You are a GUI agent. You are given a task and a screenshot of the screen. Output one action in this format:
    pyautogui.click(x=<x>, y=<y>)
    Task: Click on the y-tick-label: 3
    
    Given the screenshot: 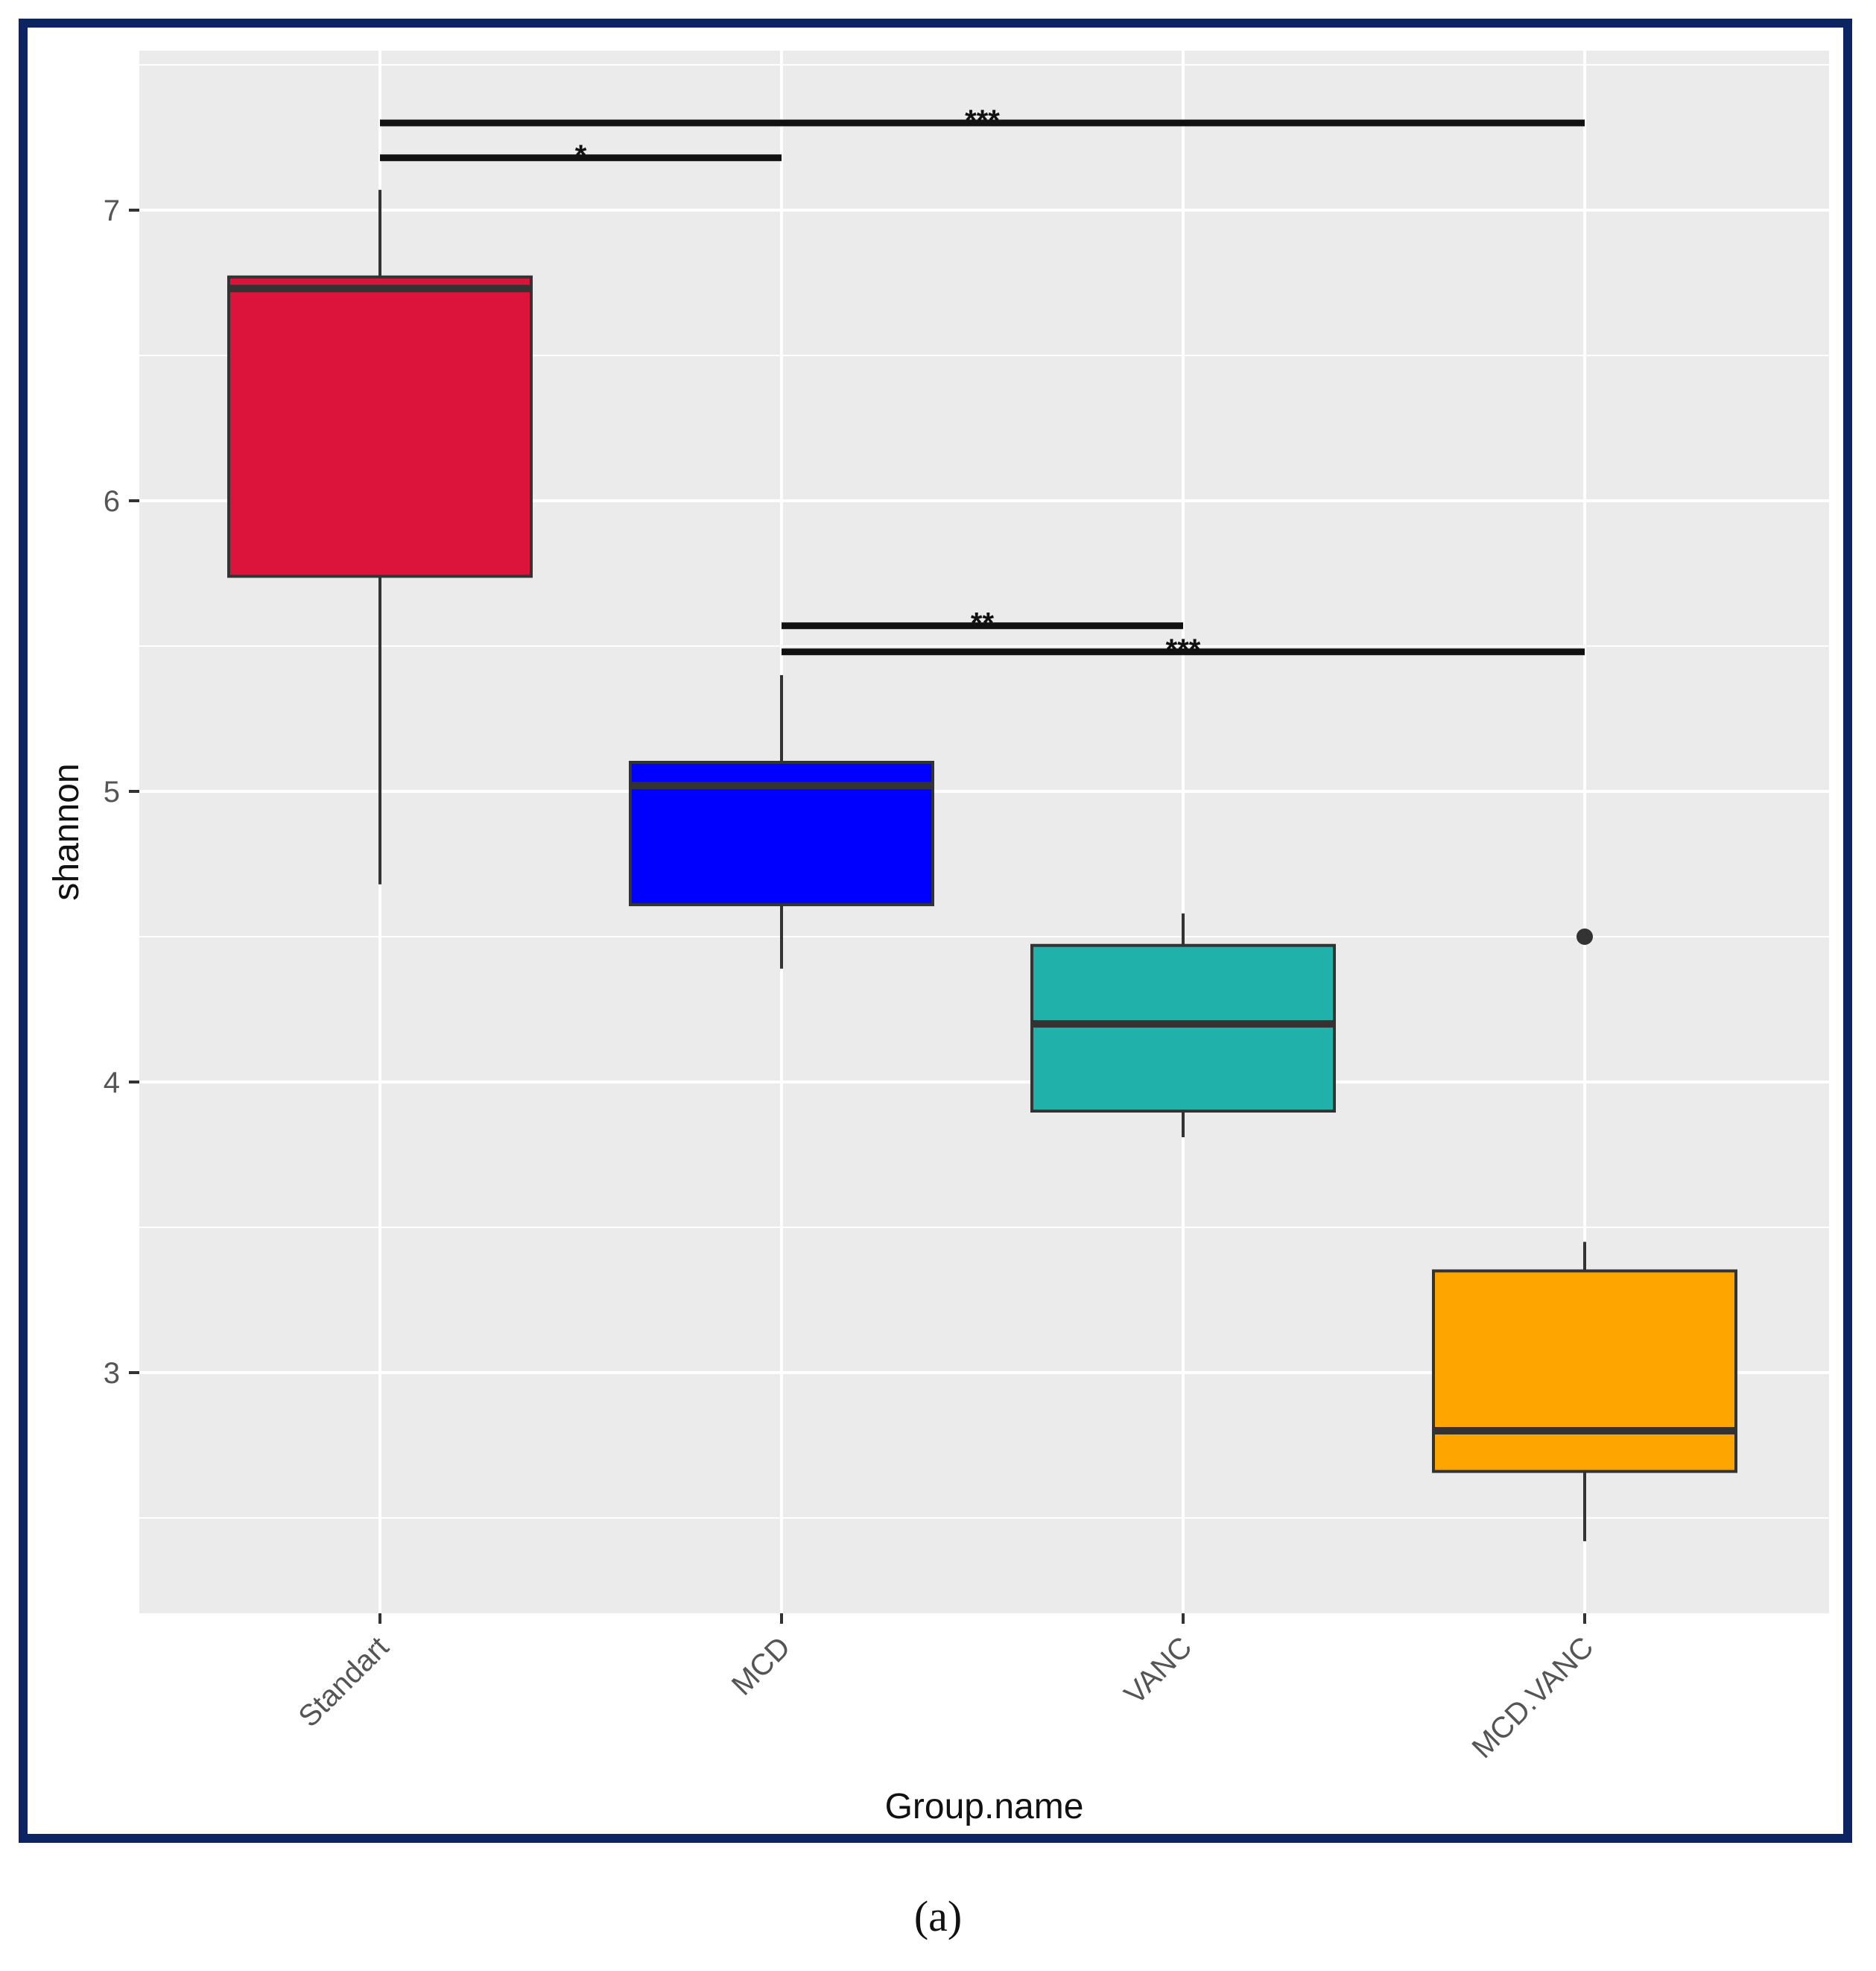 What is the action you would take?
    pyautogui.click(x=112, y=1373)
    